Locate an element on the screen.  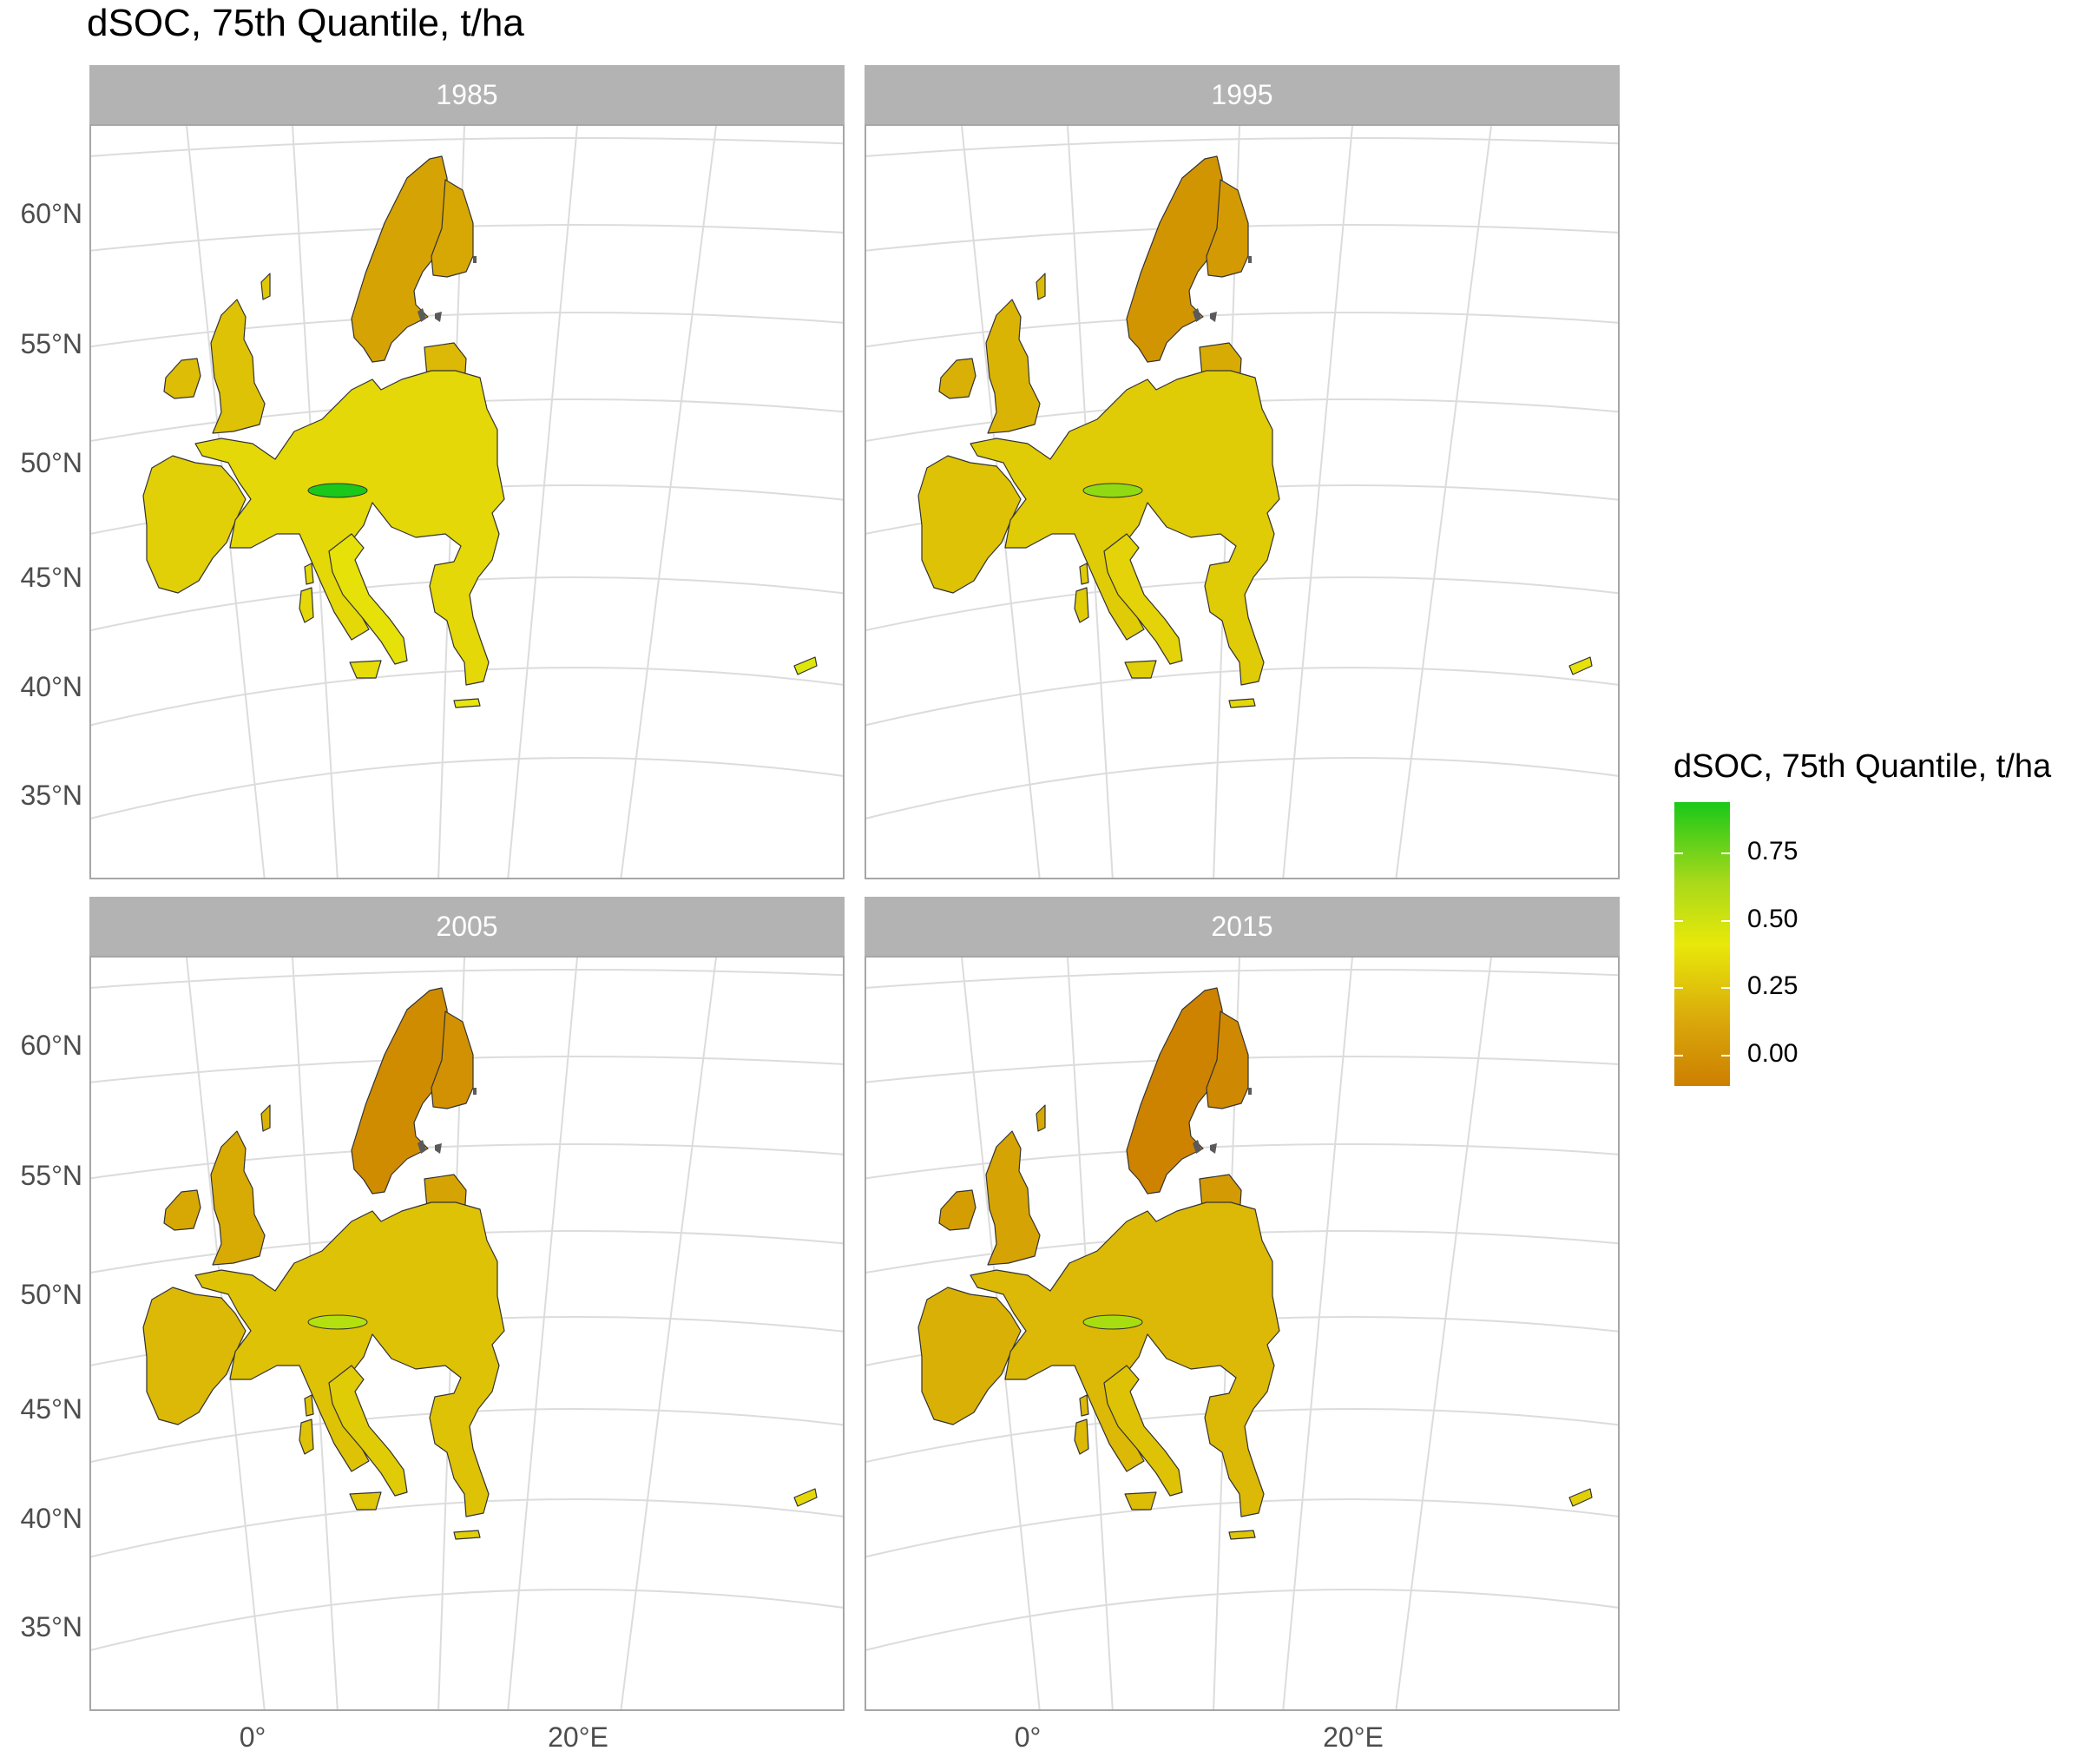
y-tick-label: 50°N is located at coordinates (52, 463).